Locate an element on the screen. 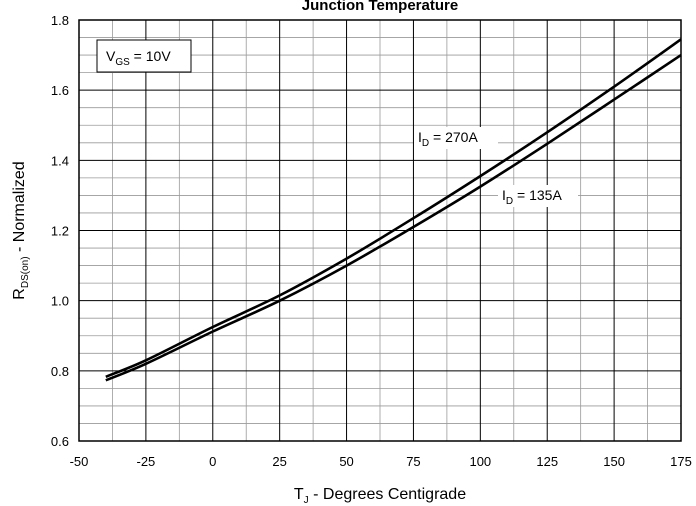  x-tick-label: 75 is located at coordinates (413, 461).